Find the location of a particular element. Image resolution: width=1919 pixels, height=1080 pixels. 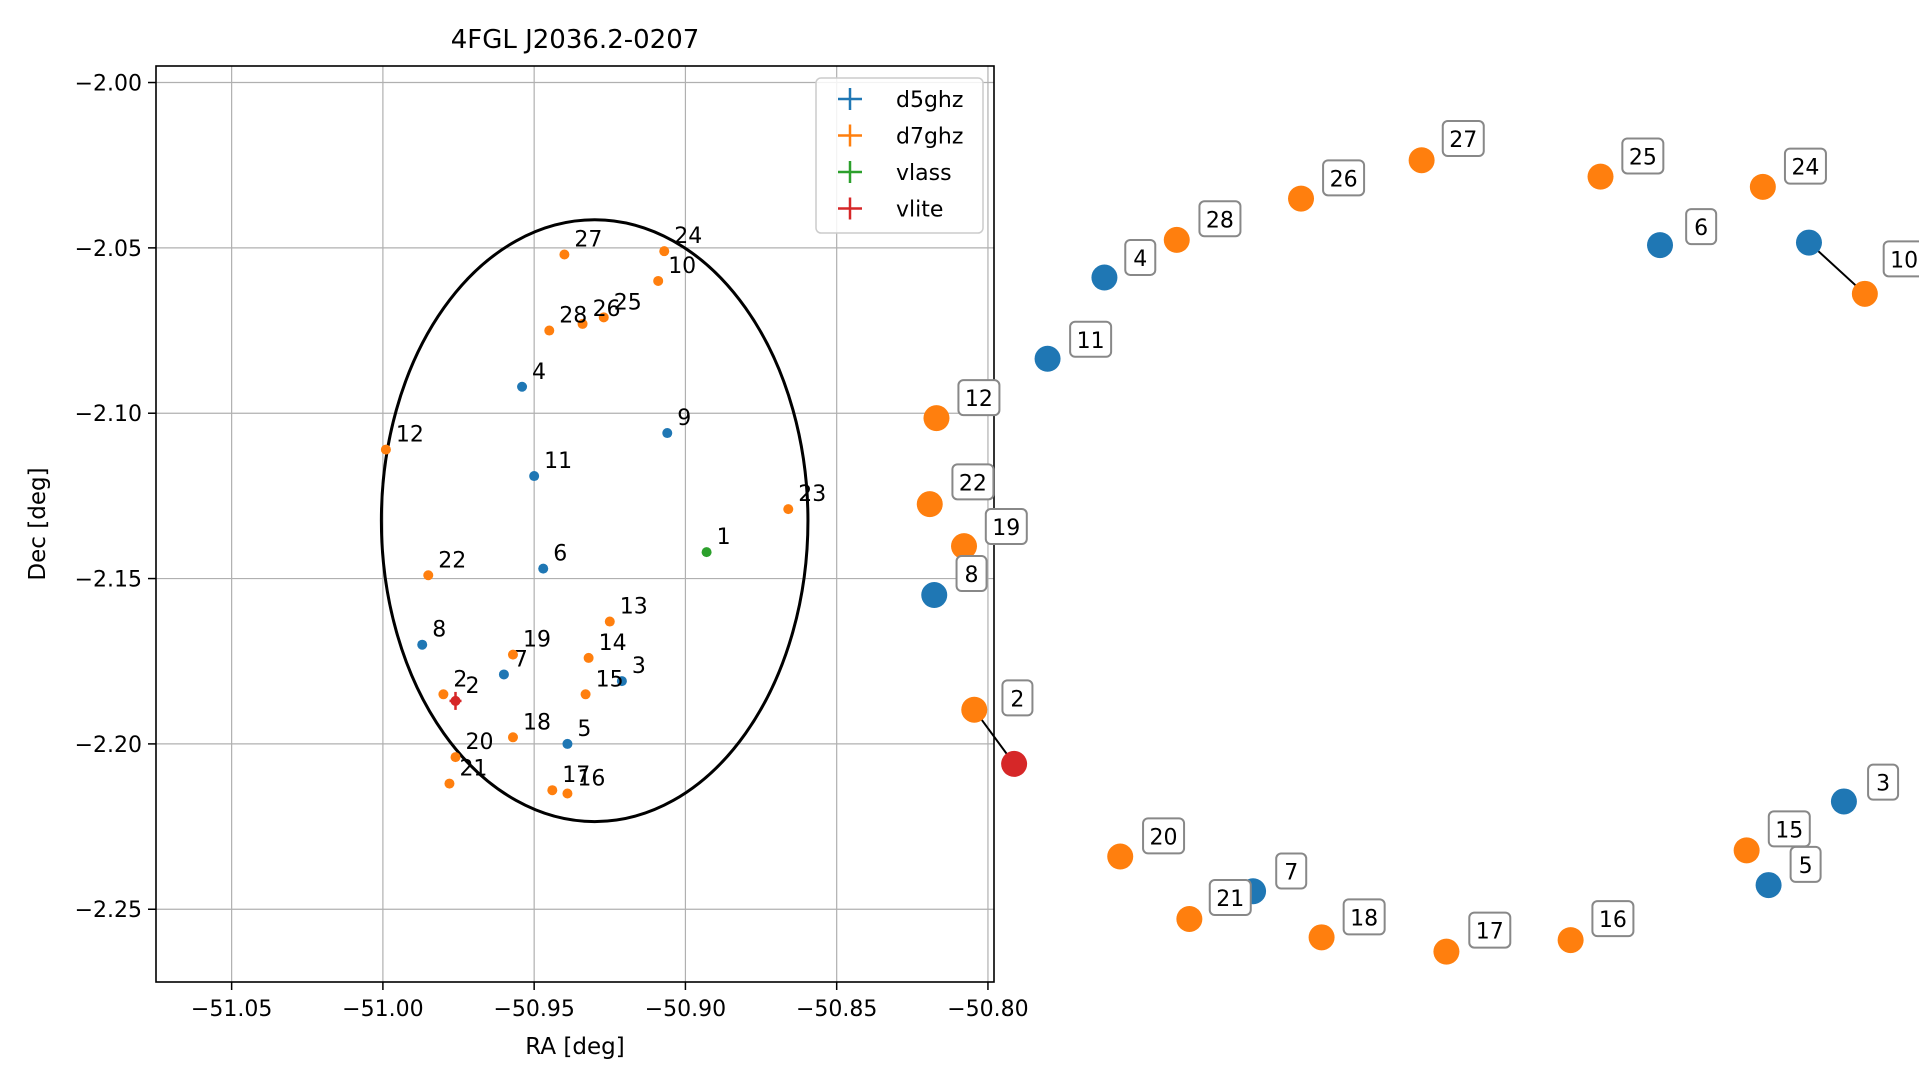

legend-box is located at coordinates (899, 155).